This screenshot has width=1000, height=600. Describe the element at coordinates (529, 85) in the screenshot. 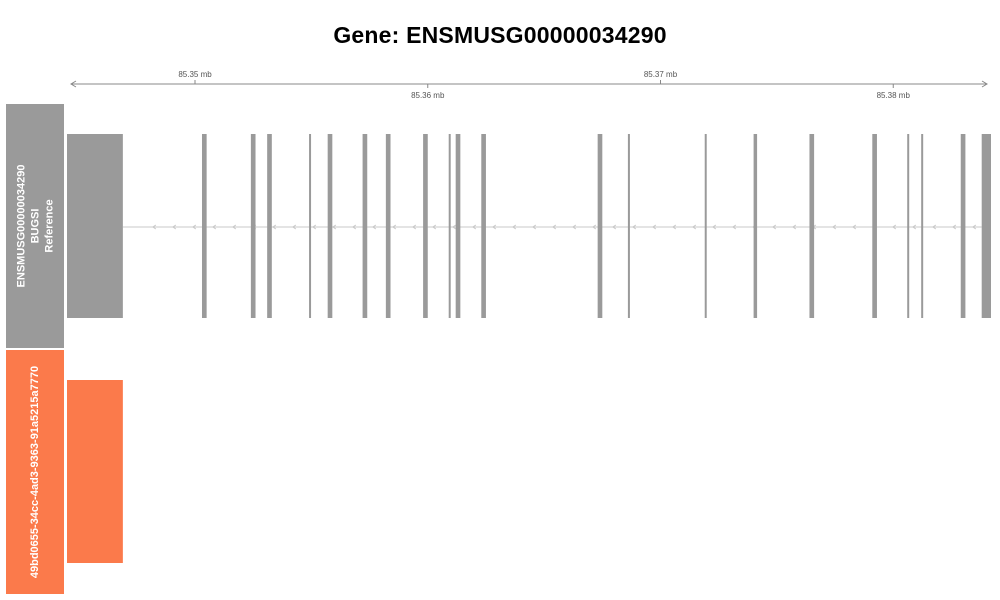

I see `genomic-axis: 85.35 mb 85.36 mb 85.37 mb 85.38 mb` at that location.